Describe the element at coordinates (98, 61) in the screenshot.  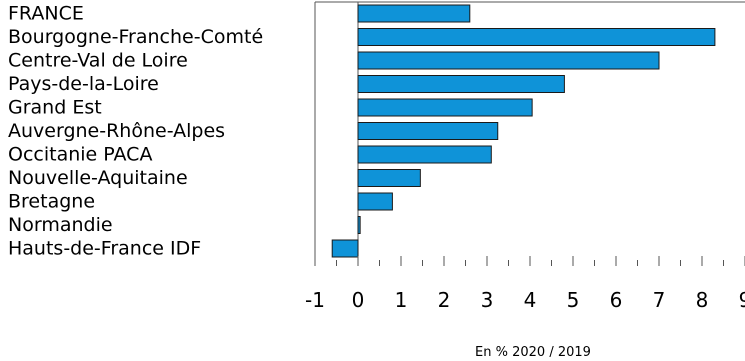
I see `category-label: Centre-Val de Loire` at that location.